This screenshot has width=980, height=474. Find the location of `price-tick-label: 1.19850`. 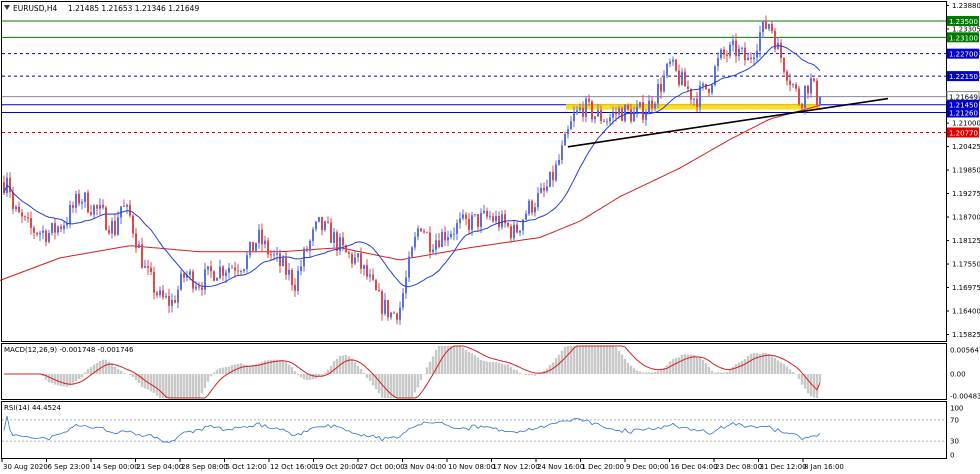

price-tick-label: 1.19850 is located at coordinates (966, 171).